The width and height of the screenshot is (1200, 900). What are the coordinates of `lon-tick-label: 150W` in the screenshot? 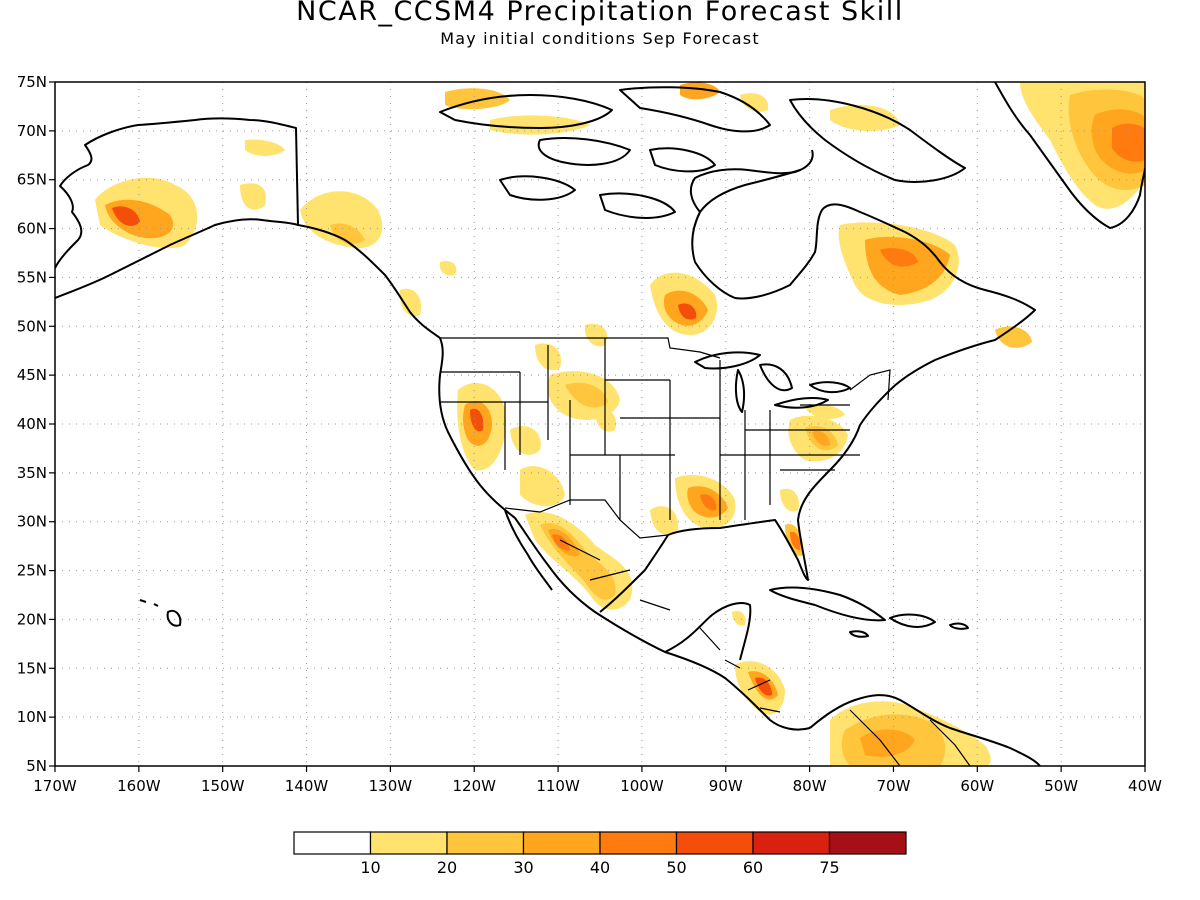 It's located at (223, 786).